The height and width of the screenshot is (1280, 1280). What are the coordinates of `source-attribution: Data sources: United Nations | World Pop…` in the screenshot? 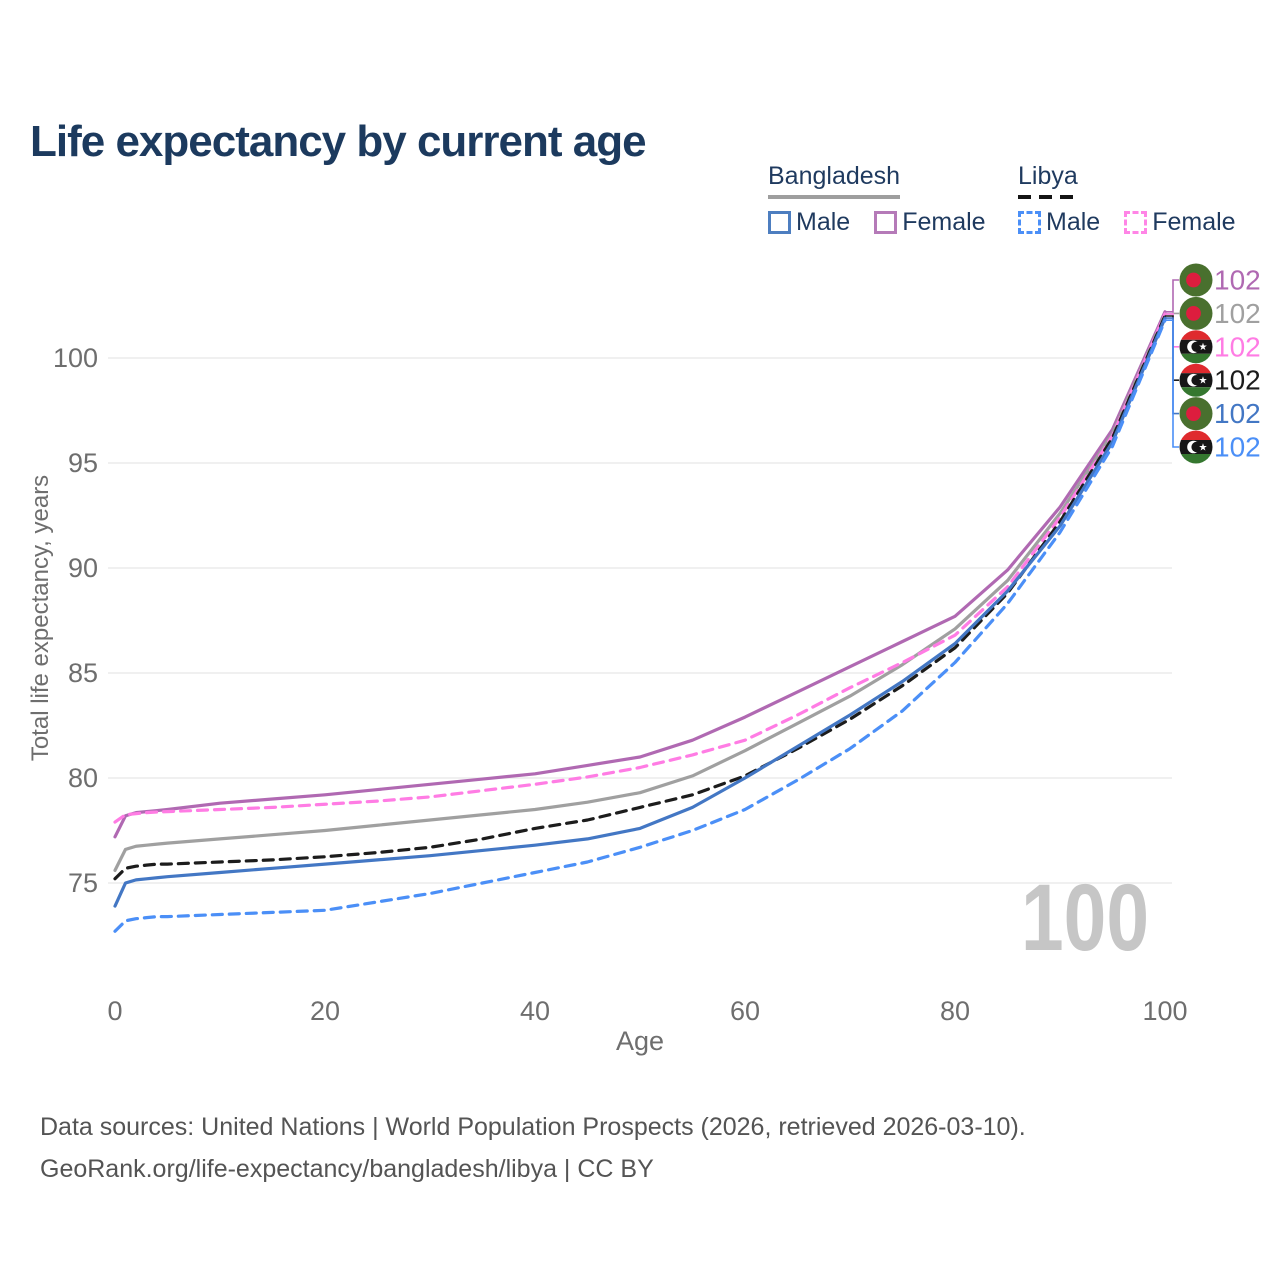 It's located at (533, 1148).